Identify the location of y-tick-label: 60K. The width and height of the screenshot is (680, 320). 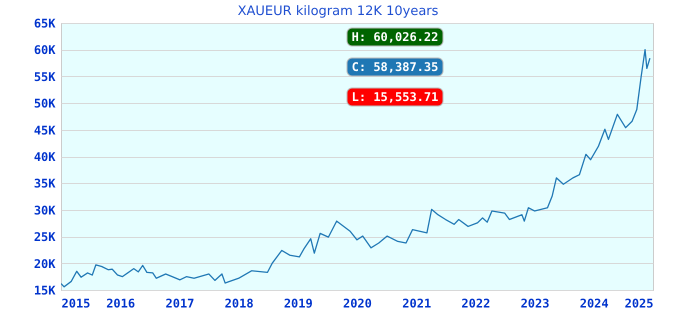
(45, 50).